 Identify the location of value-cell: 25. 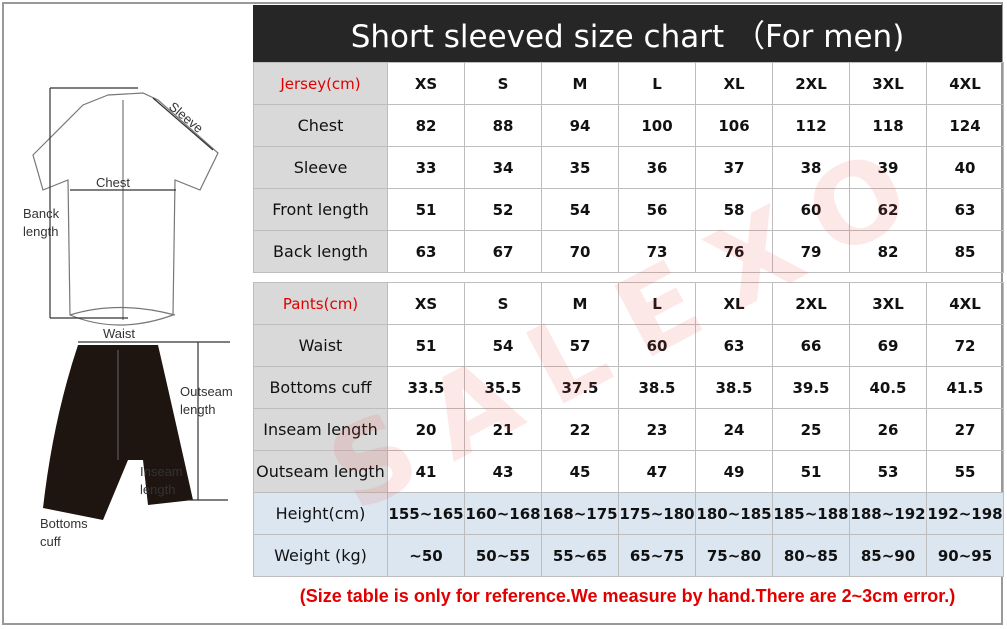
(811, 429).